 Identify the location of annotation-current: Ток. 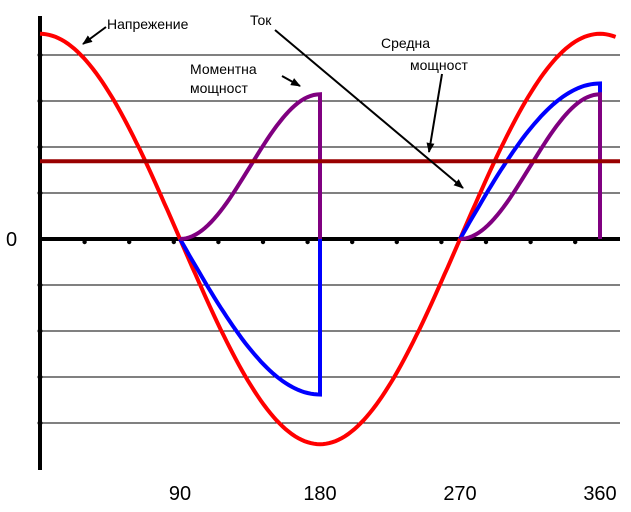
(261, 20).